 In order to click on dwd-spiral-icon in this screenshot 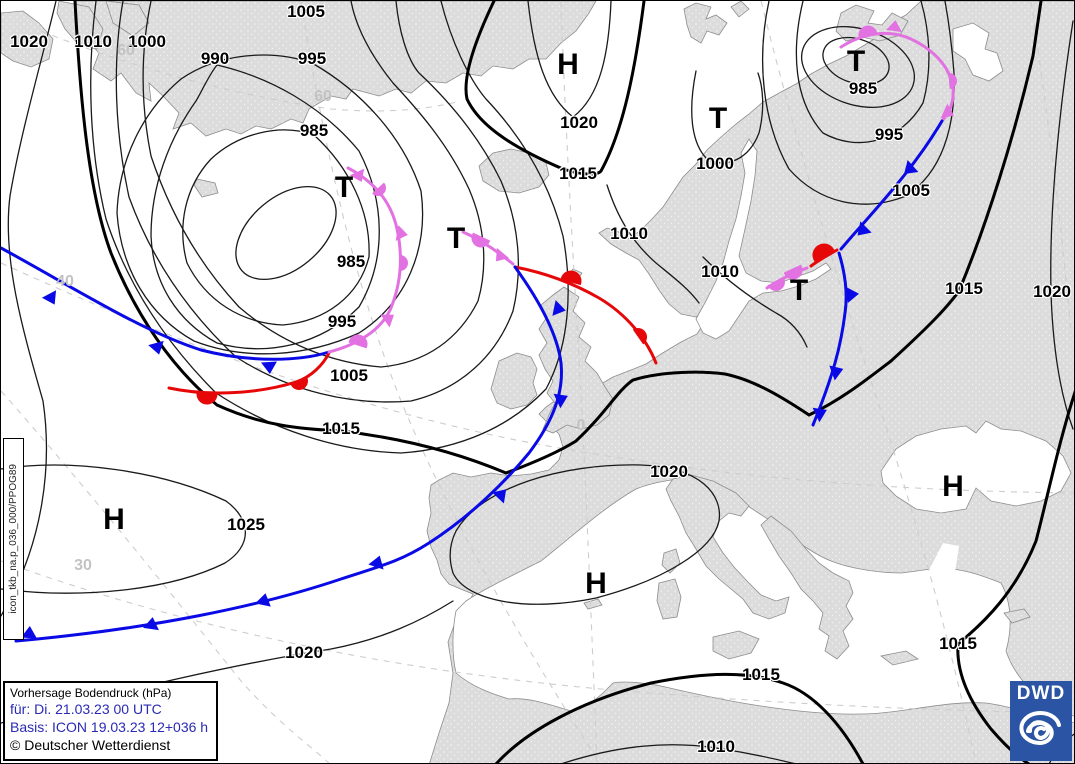, I will do `click(1040, 728)`.